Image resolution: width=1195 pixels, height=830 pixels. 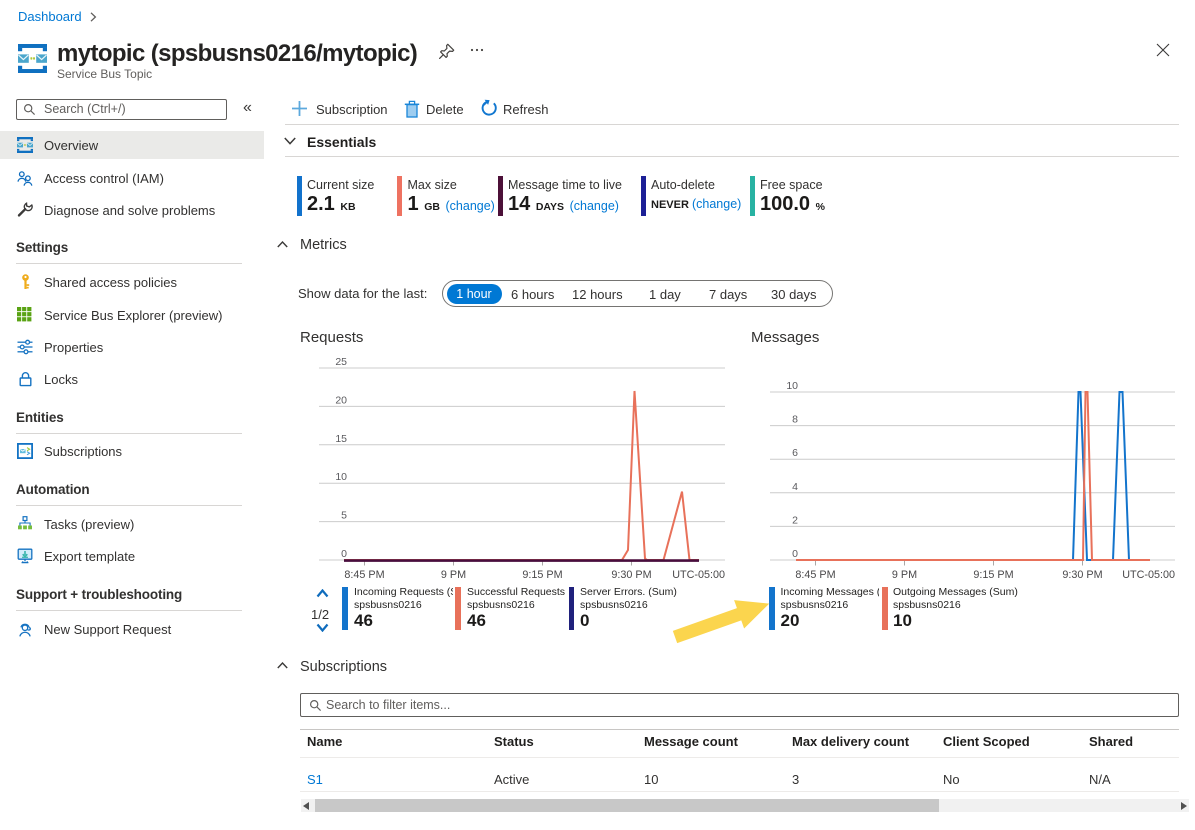 What do you see at coordinates (795, 453) in the screenshot?
I see `svg-text: 6` at bounding box center [795, 453].